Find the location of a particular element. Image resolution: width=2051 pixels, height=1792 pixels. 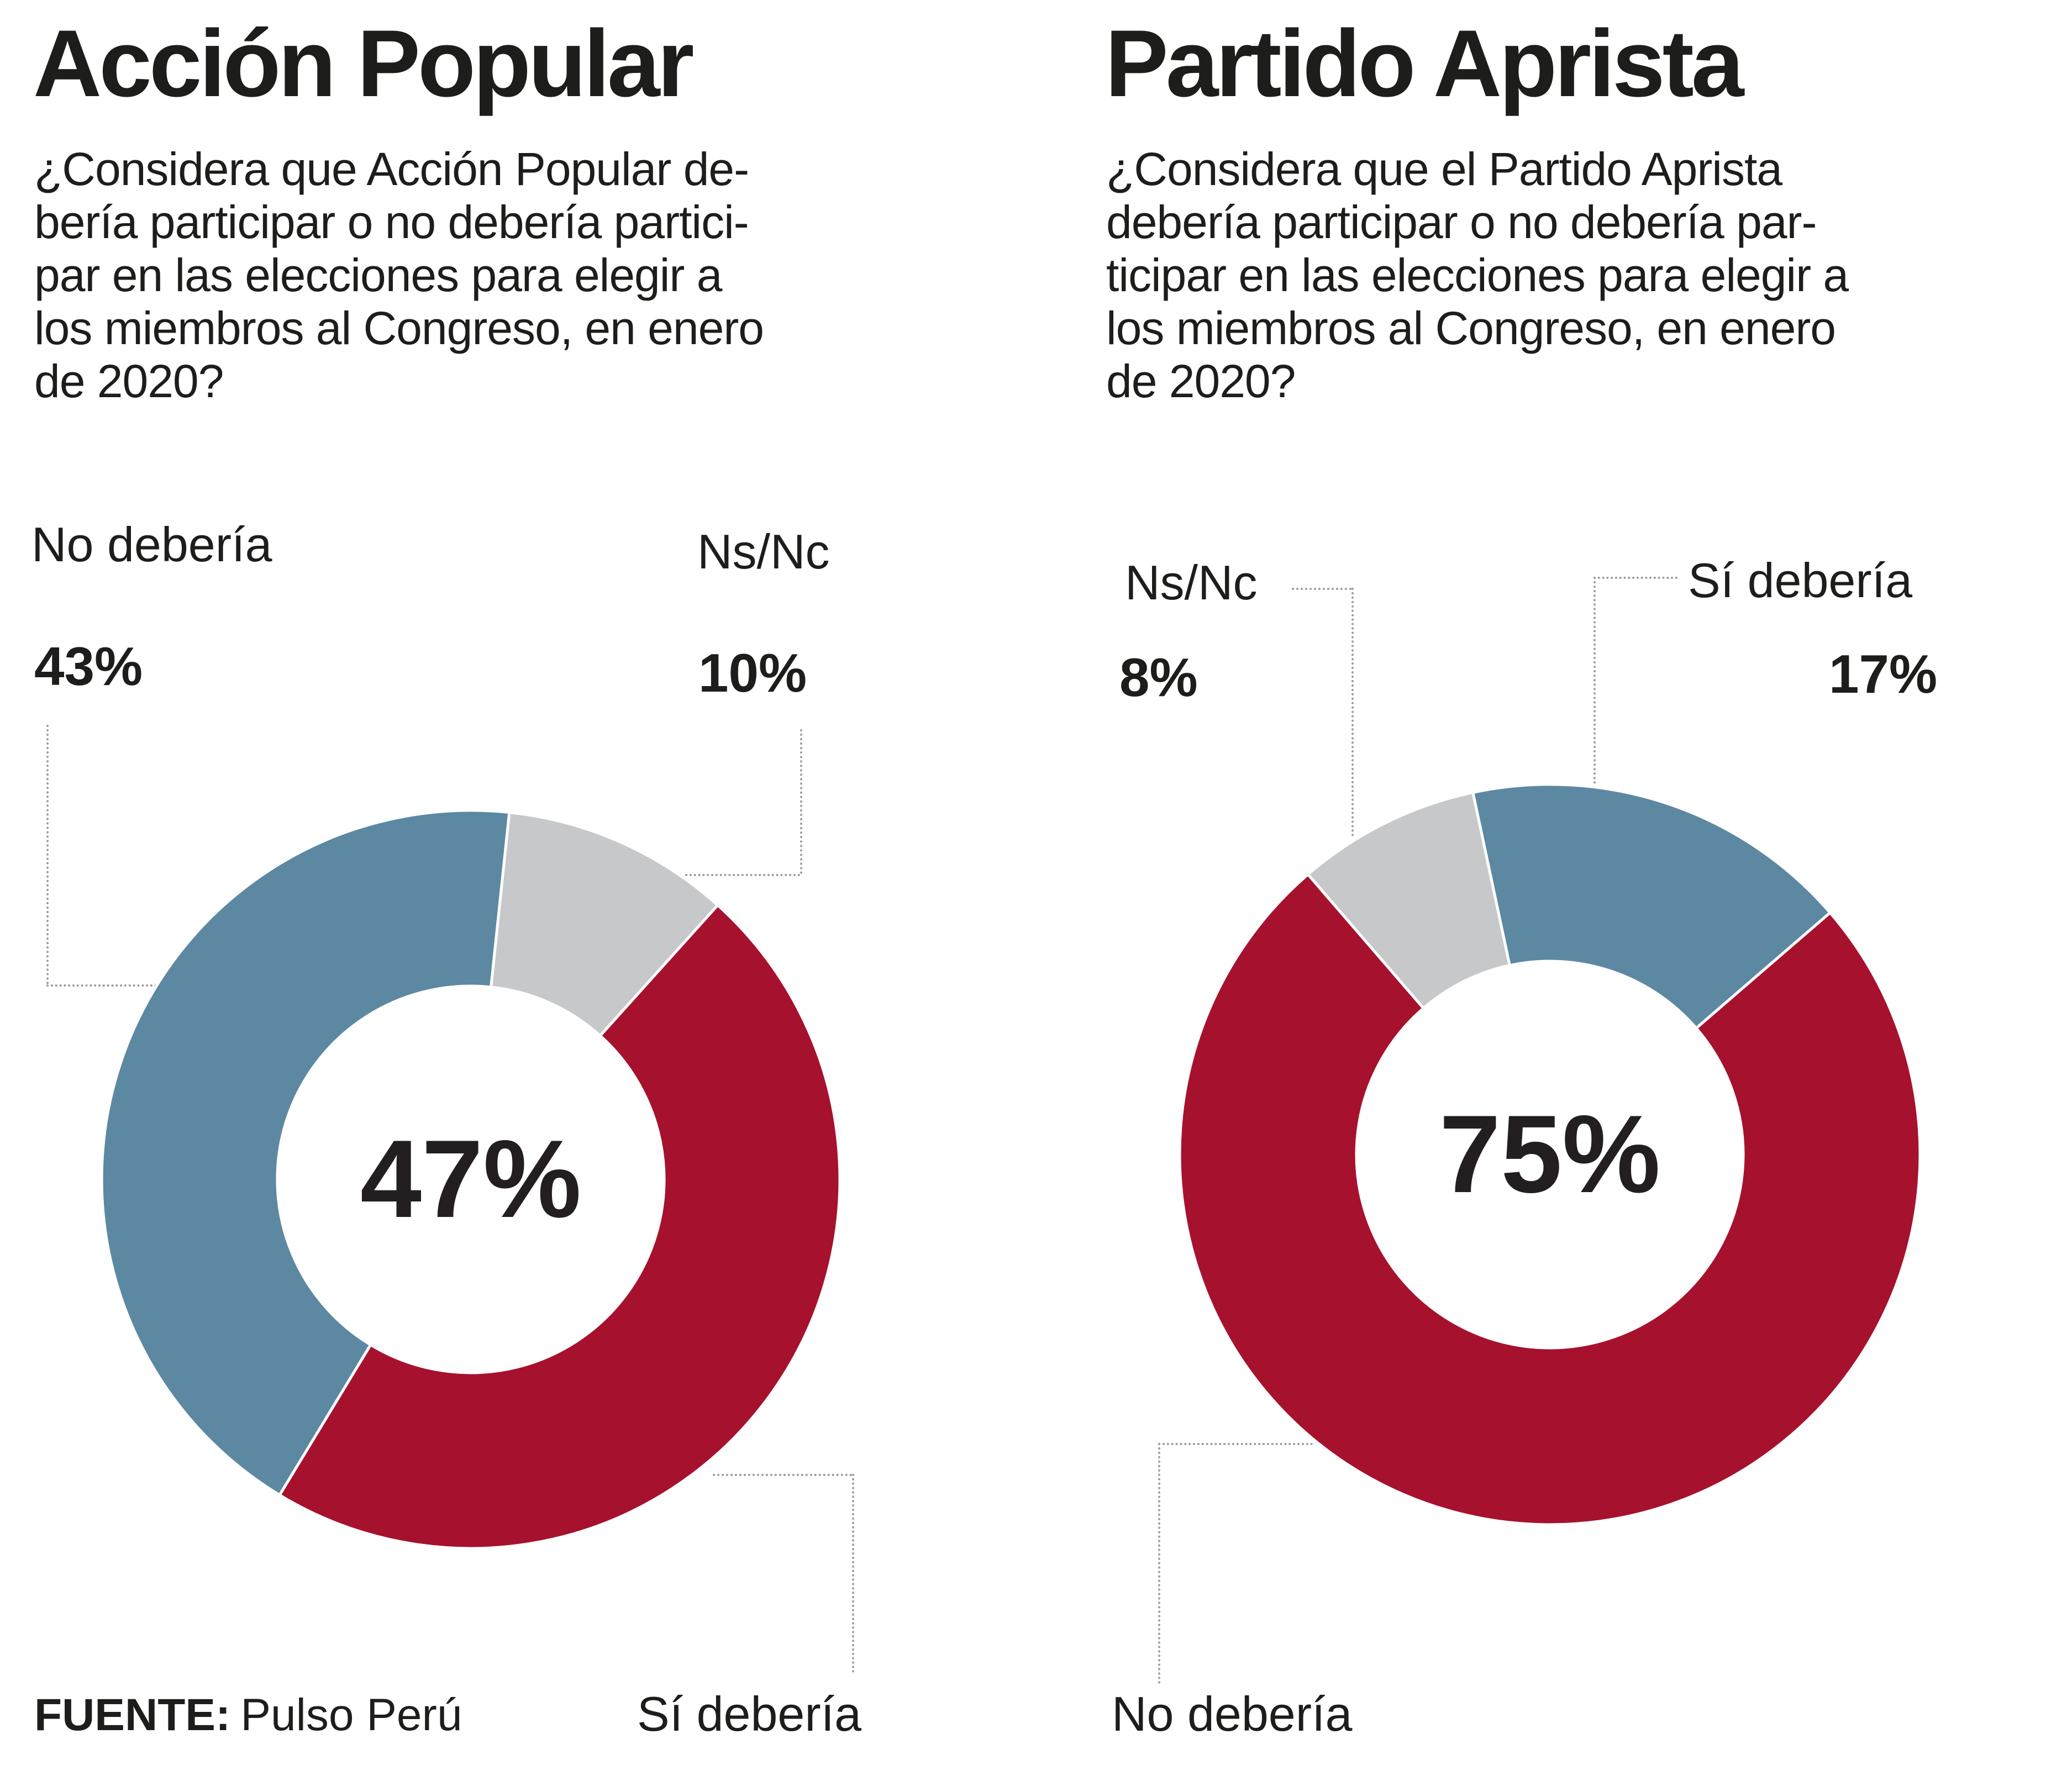

question-line: ¿Considera que Acción Popular de- is located at coordinates (391, 169).